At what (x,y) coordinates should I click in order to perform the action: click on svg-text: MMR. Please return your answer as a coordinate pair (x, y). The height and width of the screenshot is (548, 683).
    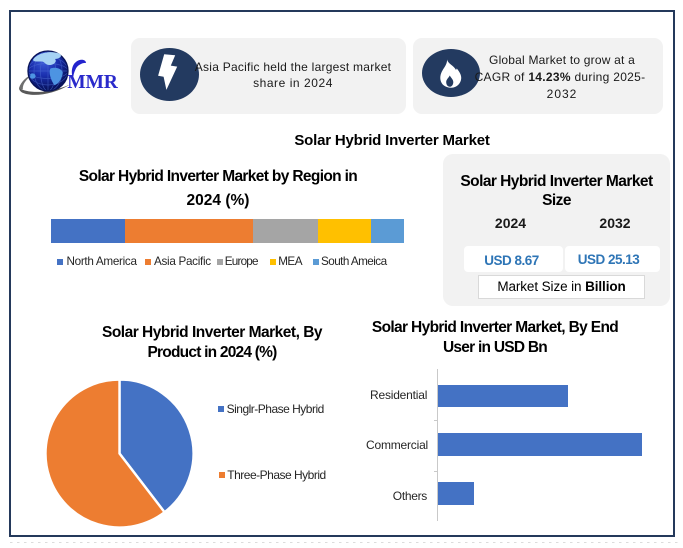
    Looking at the image, I should click on (92, 82).